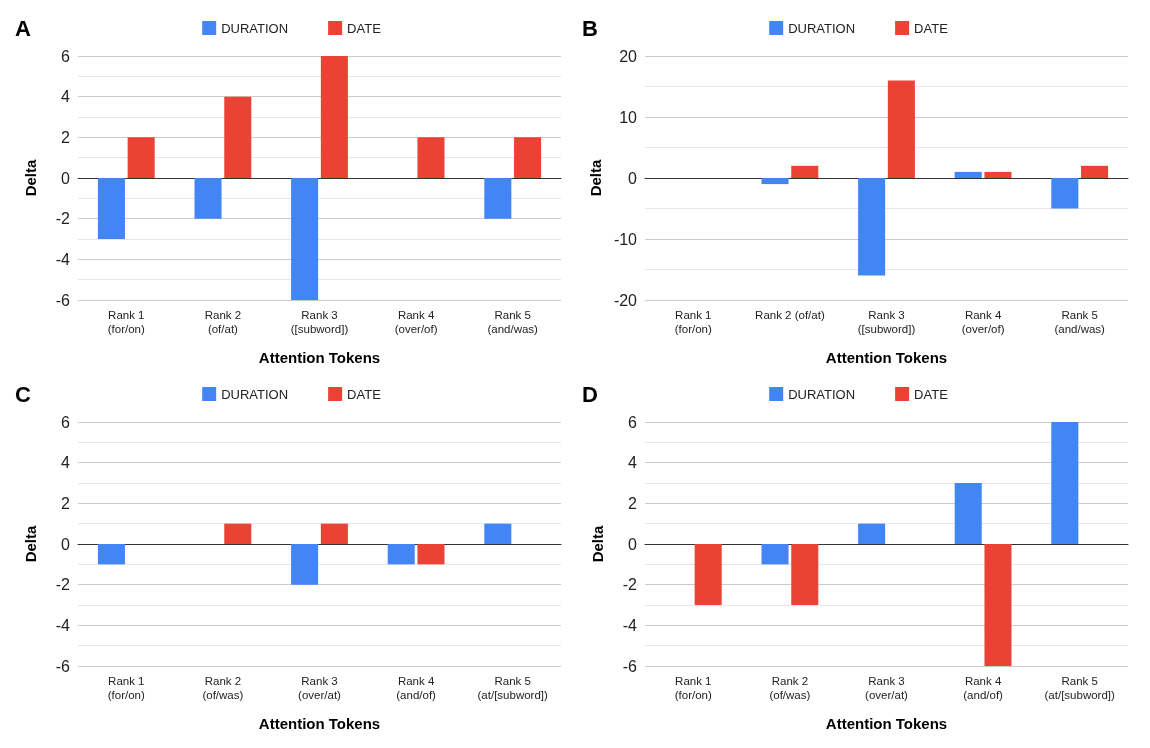 The height and width of the screenshot is (748, 1150). Describe the element at coordinates (628, 56) in the screenshot. I see `y-tick-label: 20` at that location.